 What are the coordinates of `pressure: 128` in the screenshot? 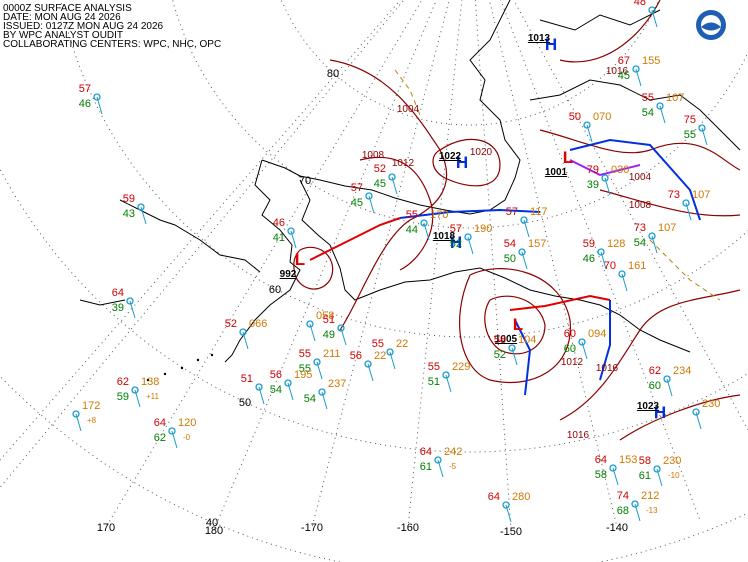 It's located at (616, 244).